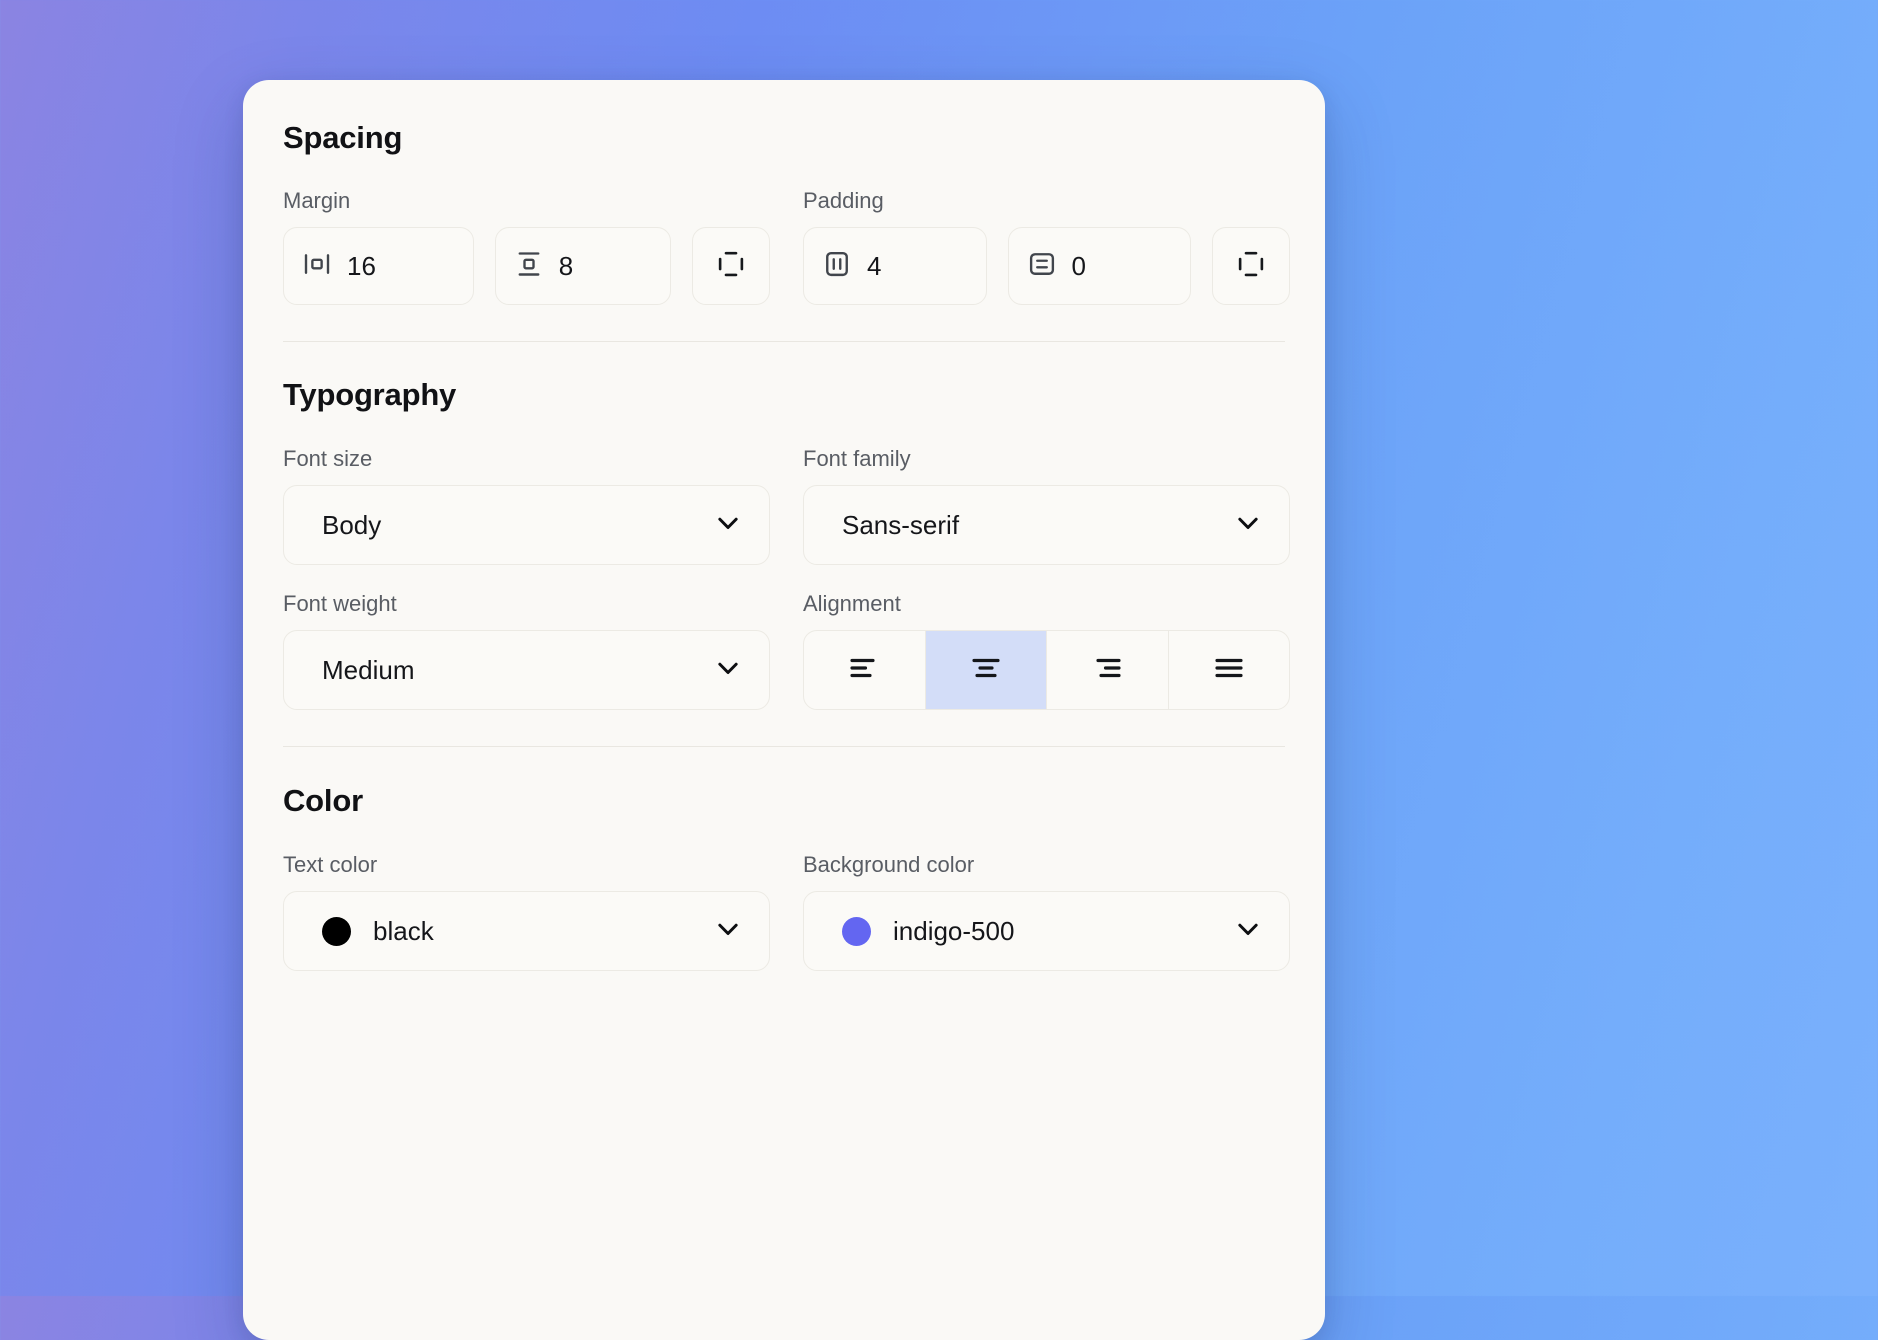 The image size is (1878, 1340). What do you see at coordinates (1042, 266) in the screenshot?
I see `padding-vertical-icon` at bounding box center [1042, 266].